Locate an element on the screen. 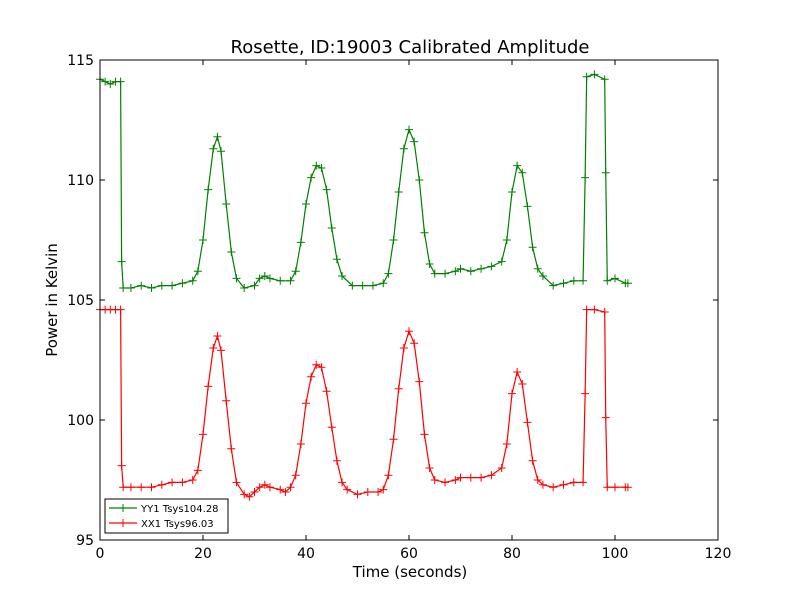  x-tick-label: 80 is located at coordinates (512, 554).